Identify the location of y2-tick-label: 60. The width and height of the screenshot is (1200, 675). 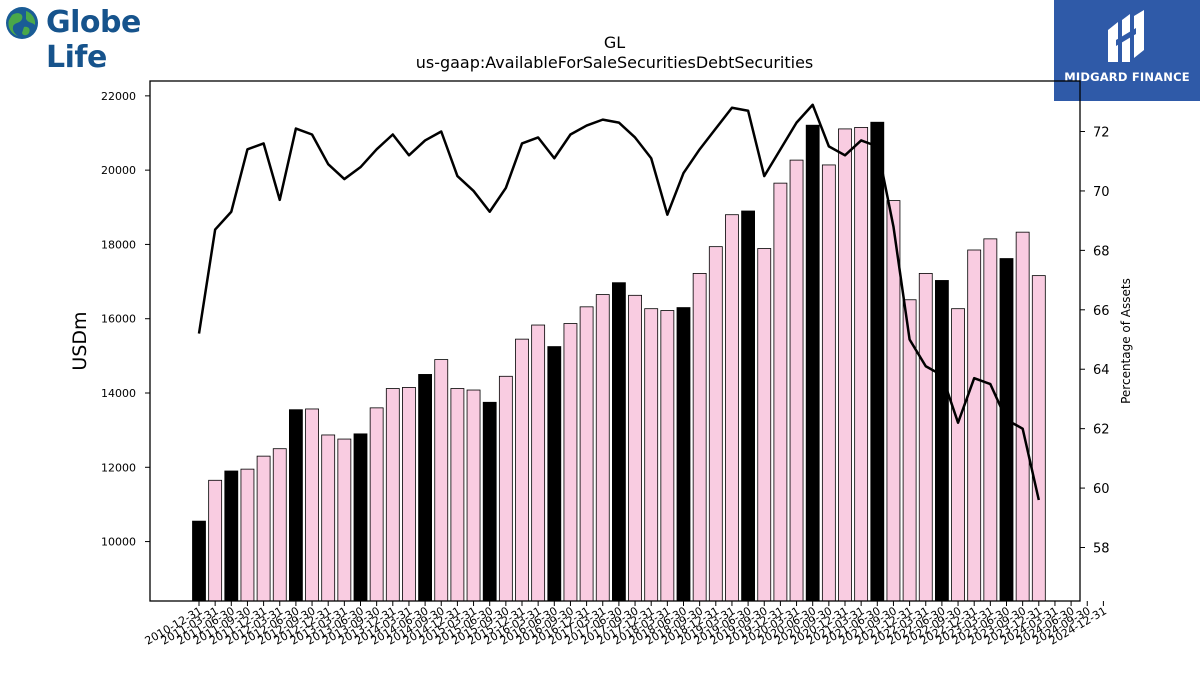
(1101, 489).